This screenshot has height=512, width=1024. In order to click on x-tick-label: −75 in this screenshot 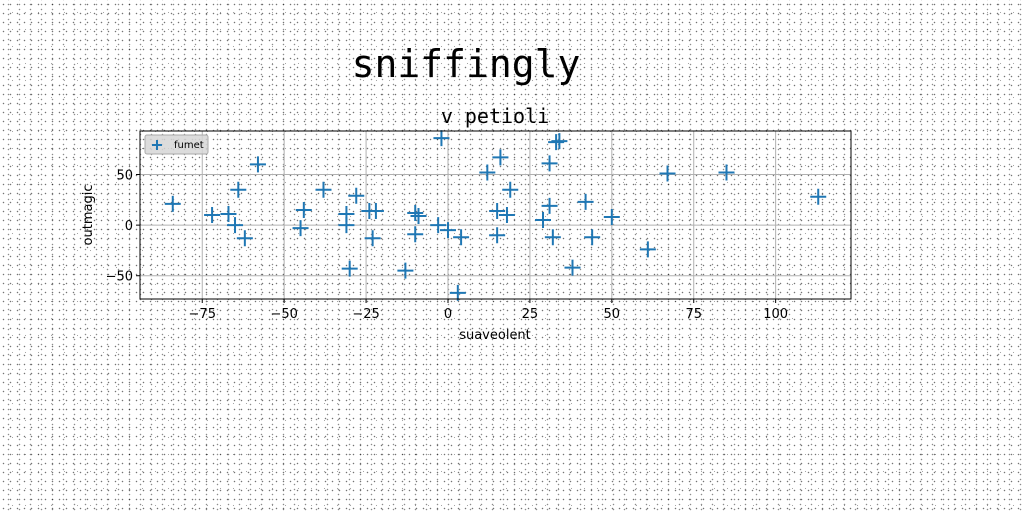, I will do `click(202, 314)`.